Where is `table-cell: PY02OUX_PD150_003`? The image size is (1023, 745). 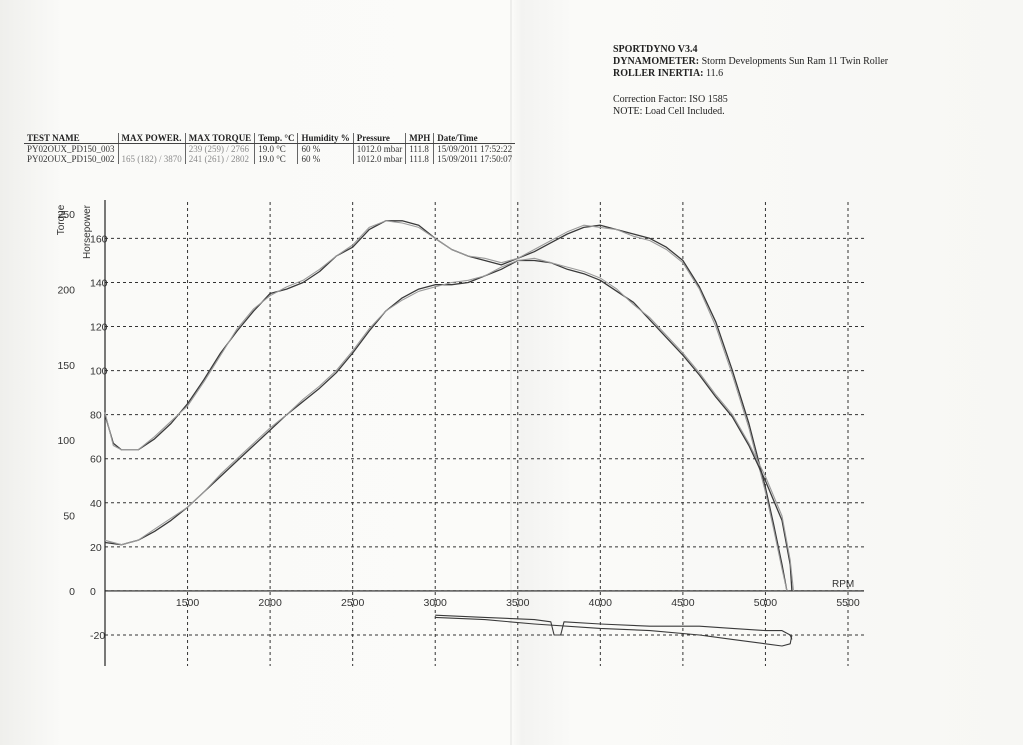 table-cell: PY02OUX_PD150_003 is located at coordinates (71, 149).